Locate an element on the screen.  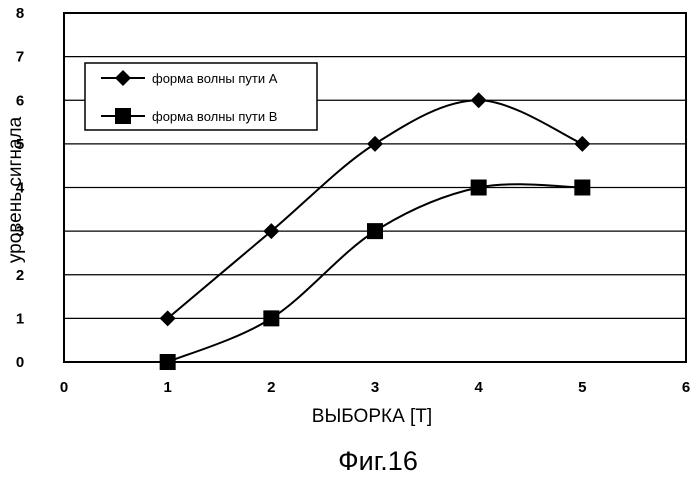
y-tick-label: 8 is located at coordinates (20, 13).